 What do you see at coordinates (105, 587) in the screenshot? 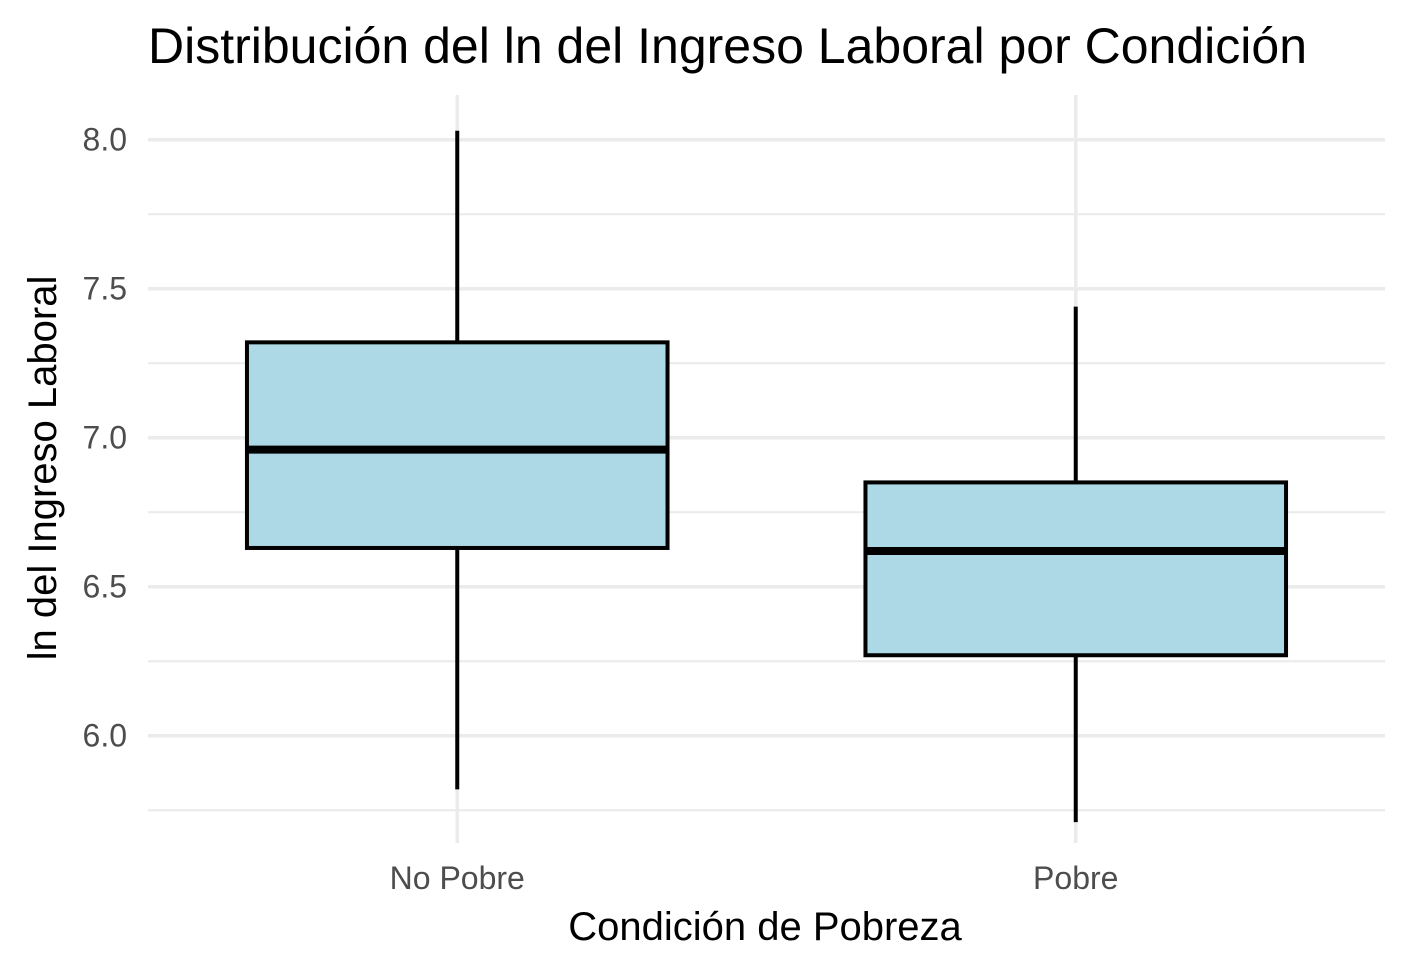
I see `y-tick-label: 6.5` at bounding box center [105, 587].